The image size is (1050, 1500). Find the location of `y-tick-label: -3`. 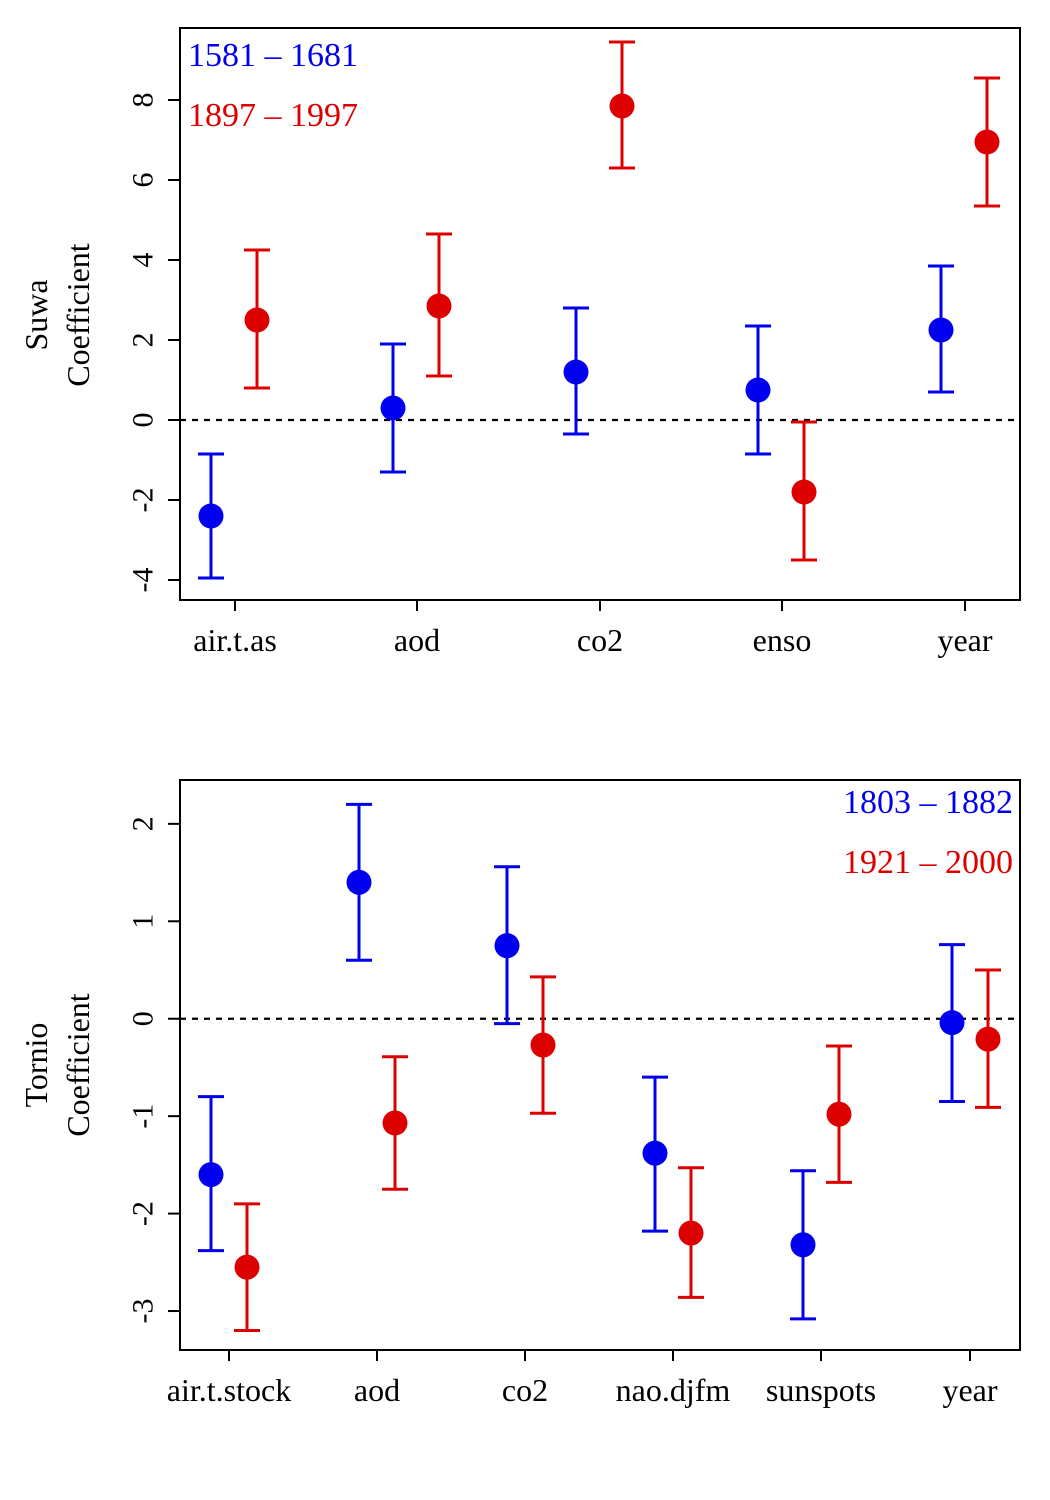

y-tick-label: -3 is located at coordinates (143, 1311).